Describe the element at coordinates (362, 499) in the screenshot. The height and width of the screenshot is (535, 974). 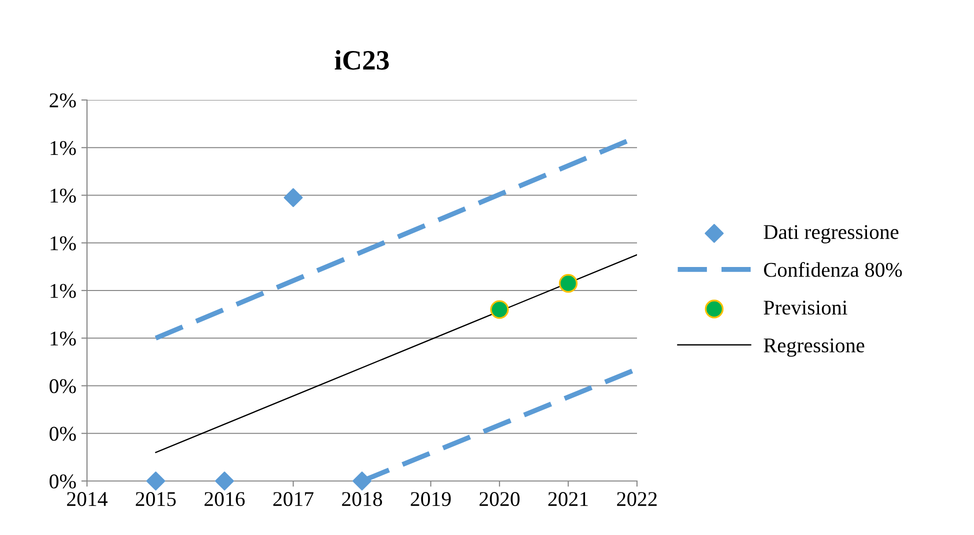
I see `x-tick-label: 2018` at that location.